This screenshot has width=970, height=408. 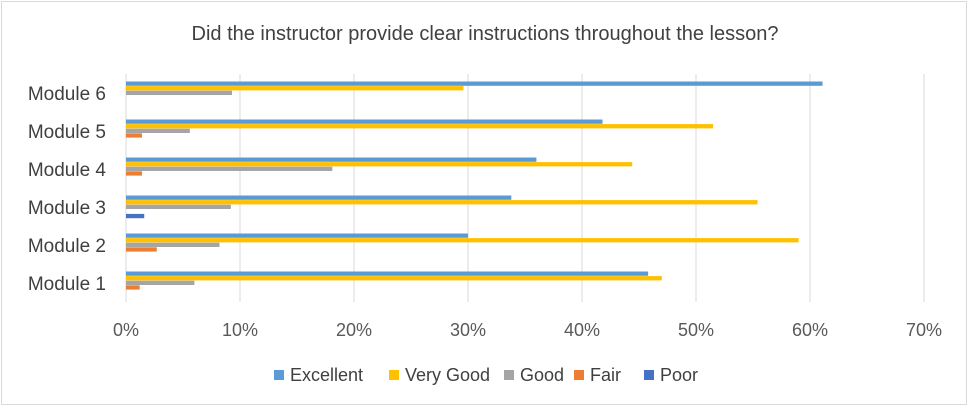 I want to click on legend-label: Fair, so click(x=605, y=375).